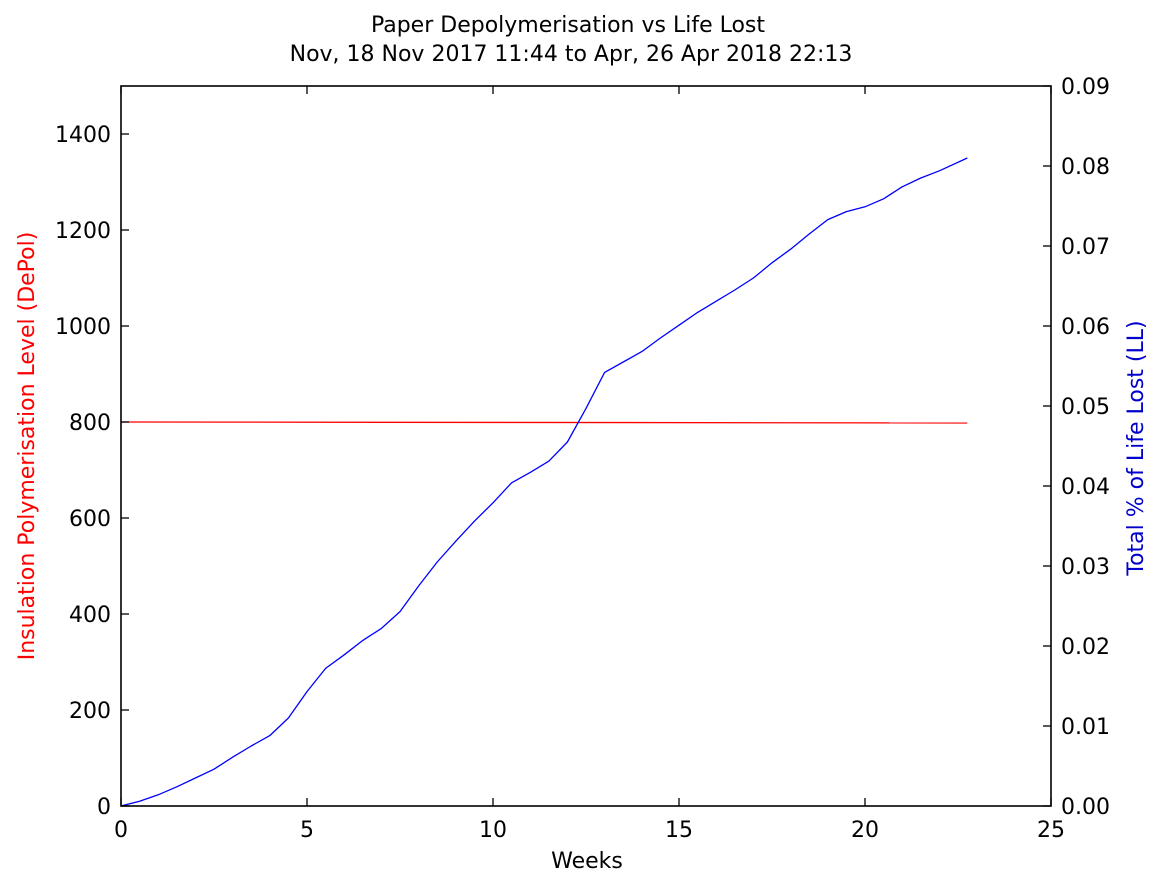  Describe the element at coordinates (568, 25) in the screenshot. I see `chart-title: Paper Depolymerisation vs Life Lost` at that location.